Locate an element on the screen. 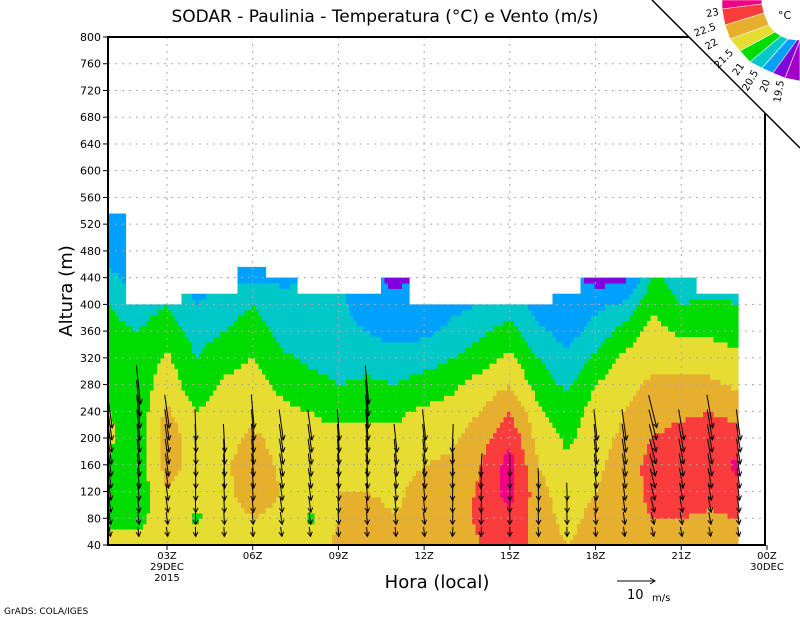 The width and height of the screenshot is (800, 618). y-tick-label: 560 is located at coordinates (90, 197).